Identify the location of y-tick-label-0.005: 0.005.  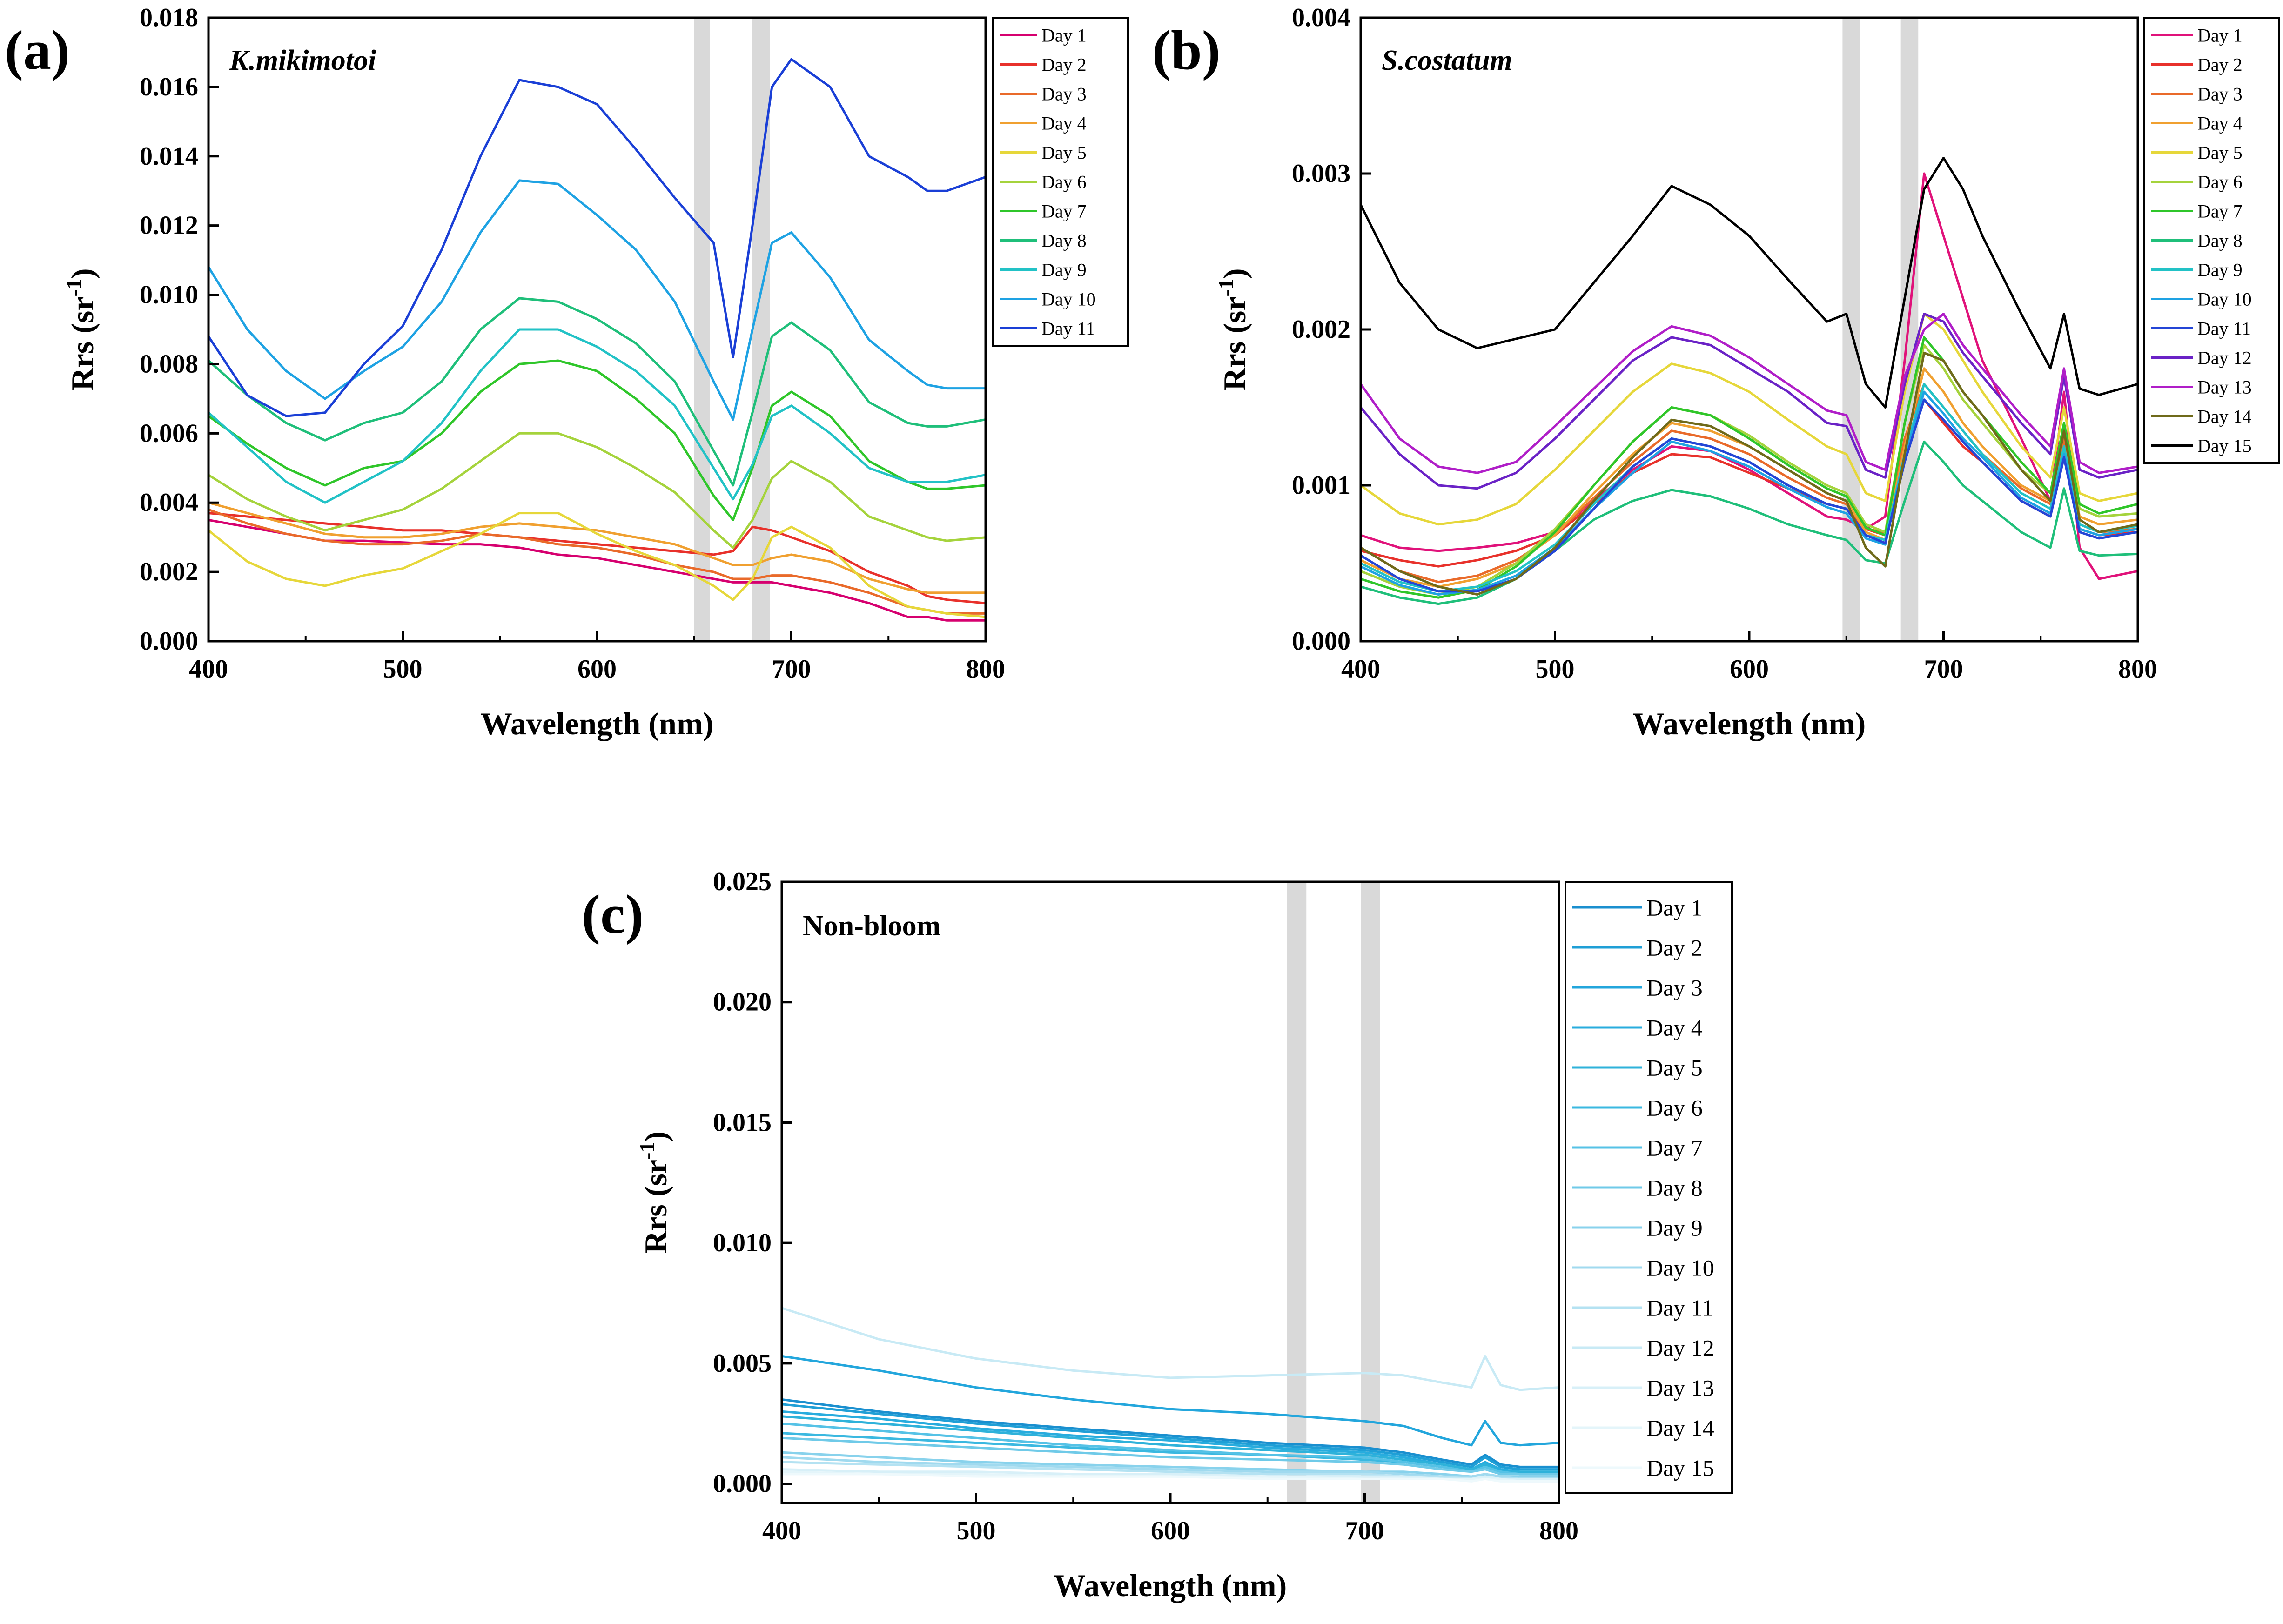
(742, 1364).